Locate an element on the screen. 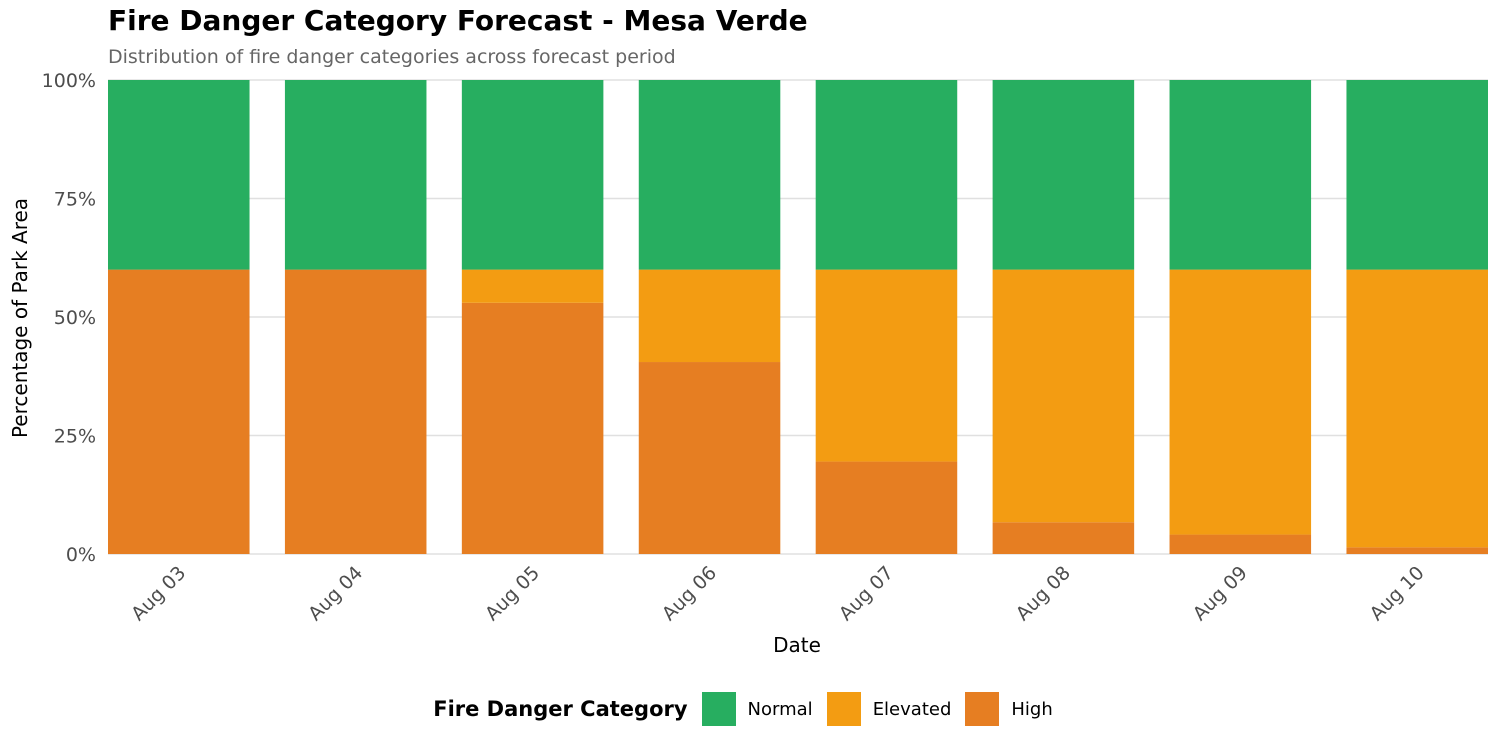 This screenshot has width=1500, height=750. y-tick-label: 50% is located at coordinates (75, 318).